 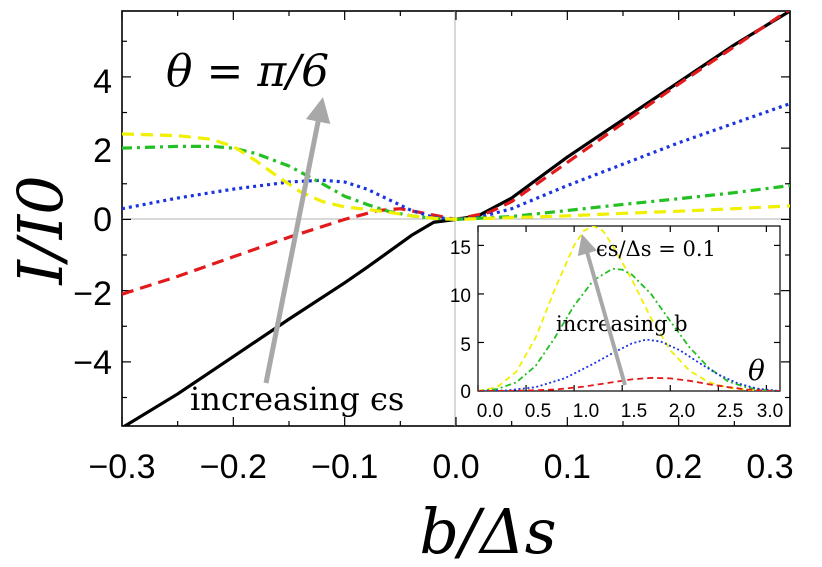 What do you see at coordinates (678, 467) in the screenshot?
I see `main-x-tick-label: 0.2` at bounding box center [678, 467].